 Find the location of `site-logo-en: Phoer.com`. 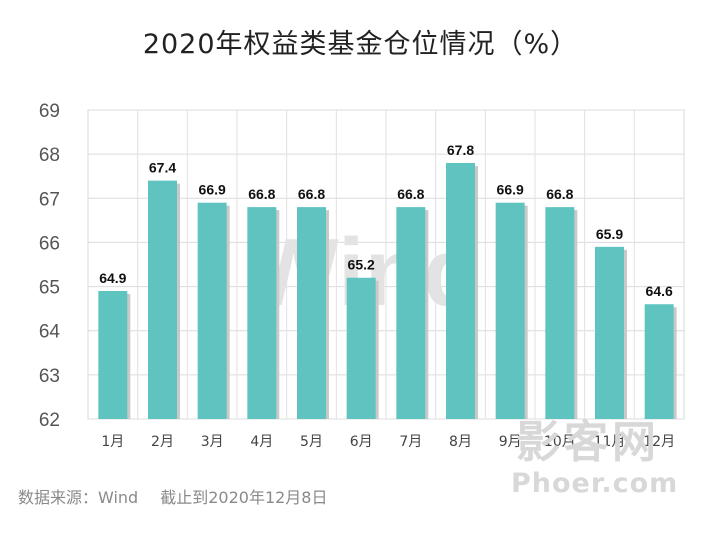

site-logo-en: Phoer.com is located at coordinates (595, 483).